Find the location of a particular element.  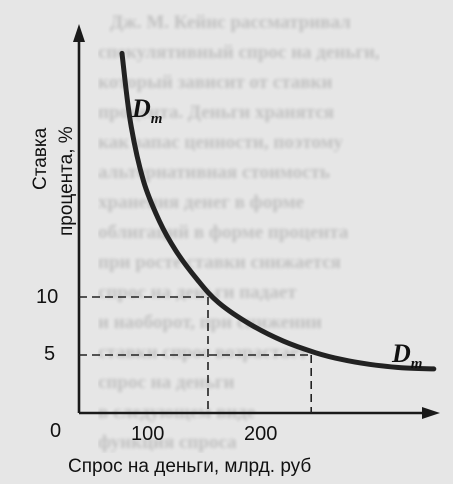

y-tick-5: 5 is located at coordinates (49, 354).